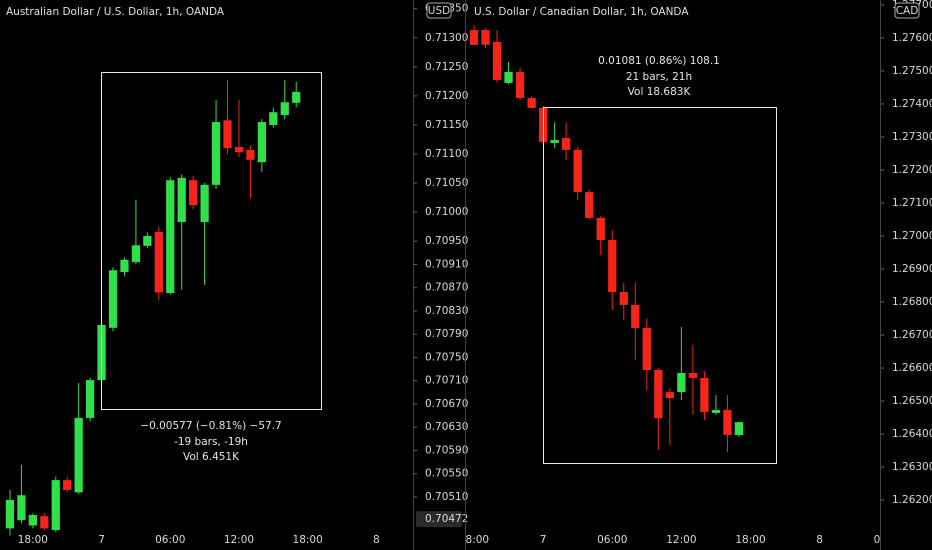  I want to click on measure-label: Vol 18.683K, so click(660, 92).